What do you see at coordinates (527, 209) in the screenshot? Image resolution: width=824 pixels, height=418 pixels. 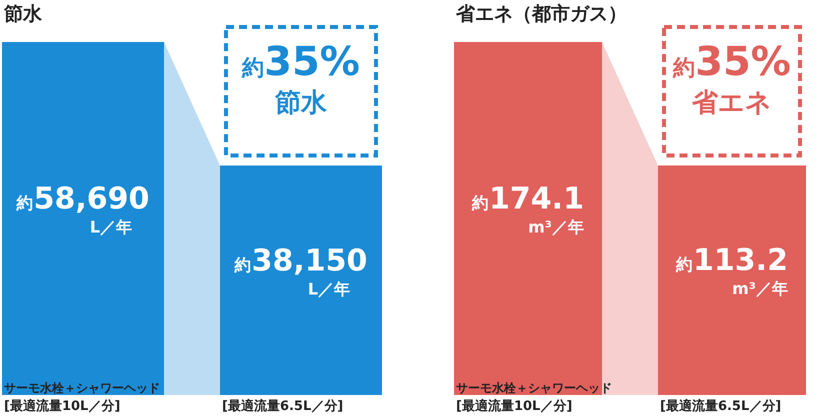 I see `data-label: 約174.1 m³／年` at bounding box center [527, 209].